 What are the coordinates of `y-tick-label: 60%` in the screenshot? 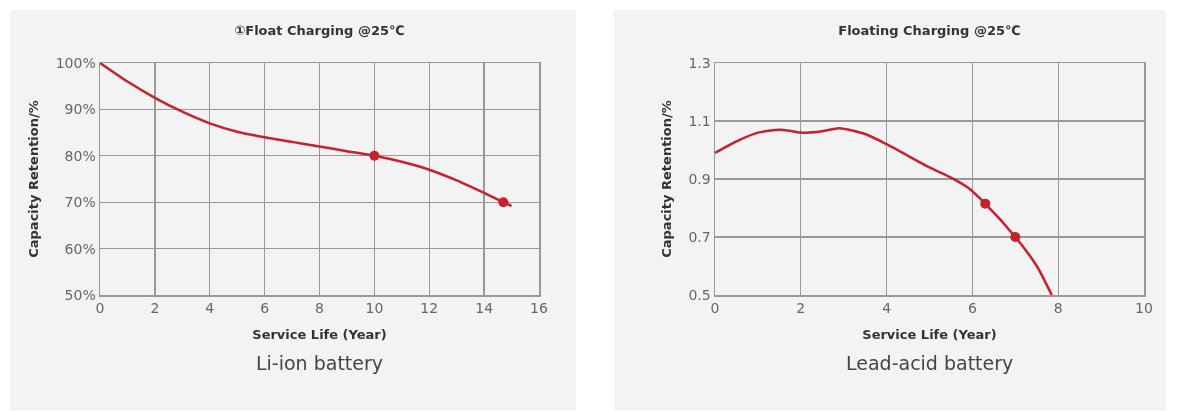 It's located at (80, 248).